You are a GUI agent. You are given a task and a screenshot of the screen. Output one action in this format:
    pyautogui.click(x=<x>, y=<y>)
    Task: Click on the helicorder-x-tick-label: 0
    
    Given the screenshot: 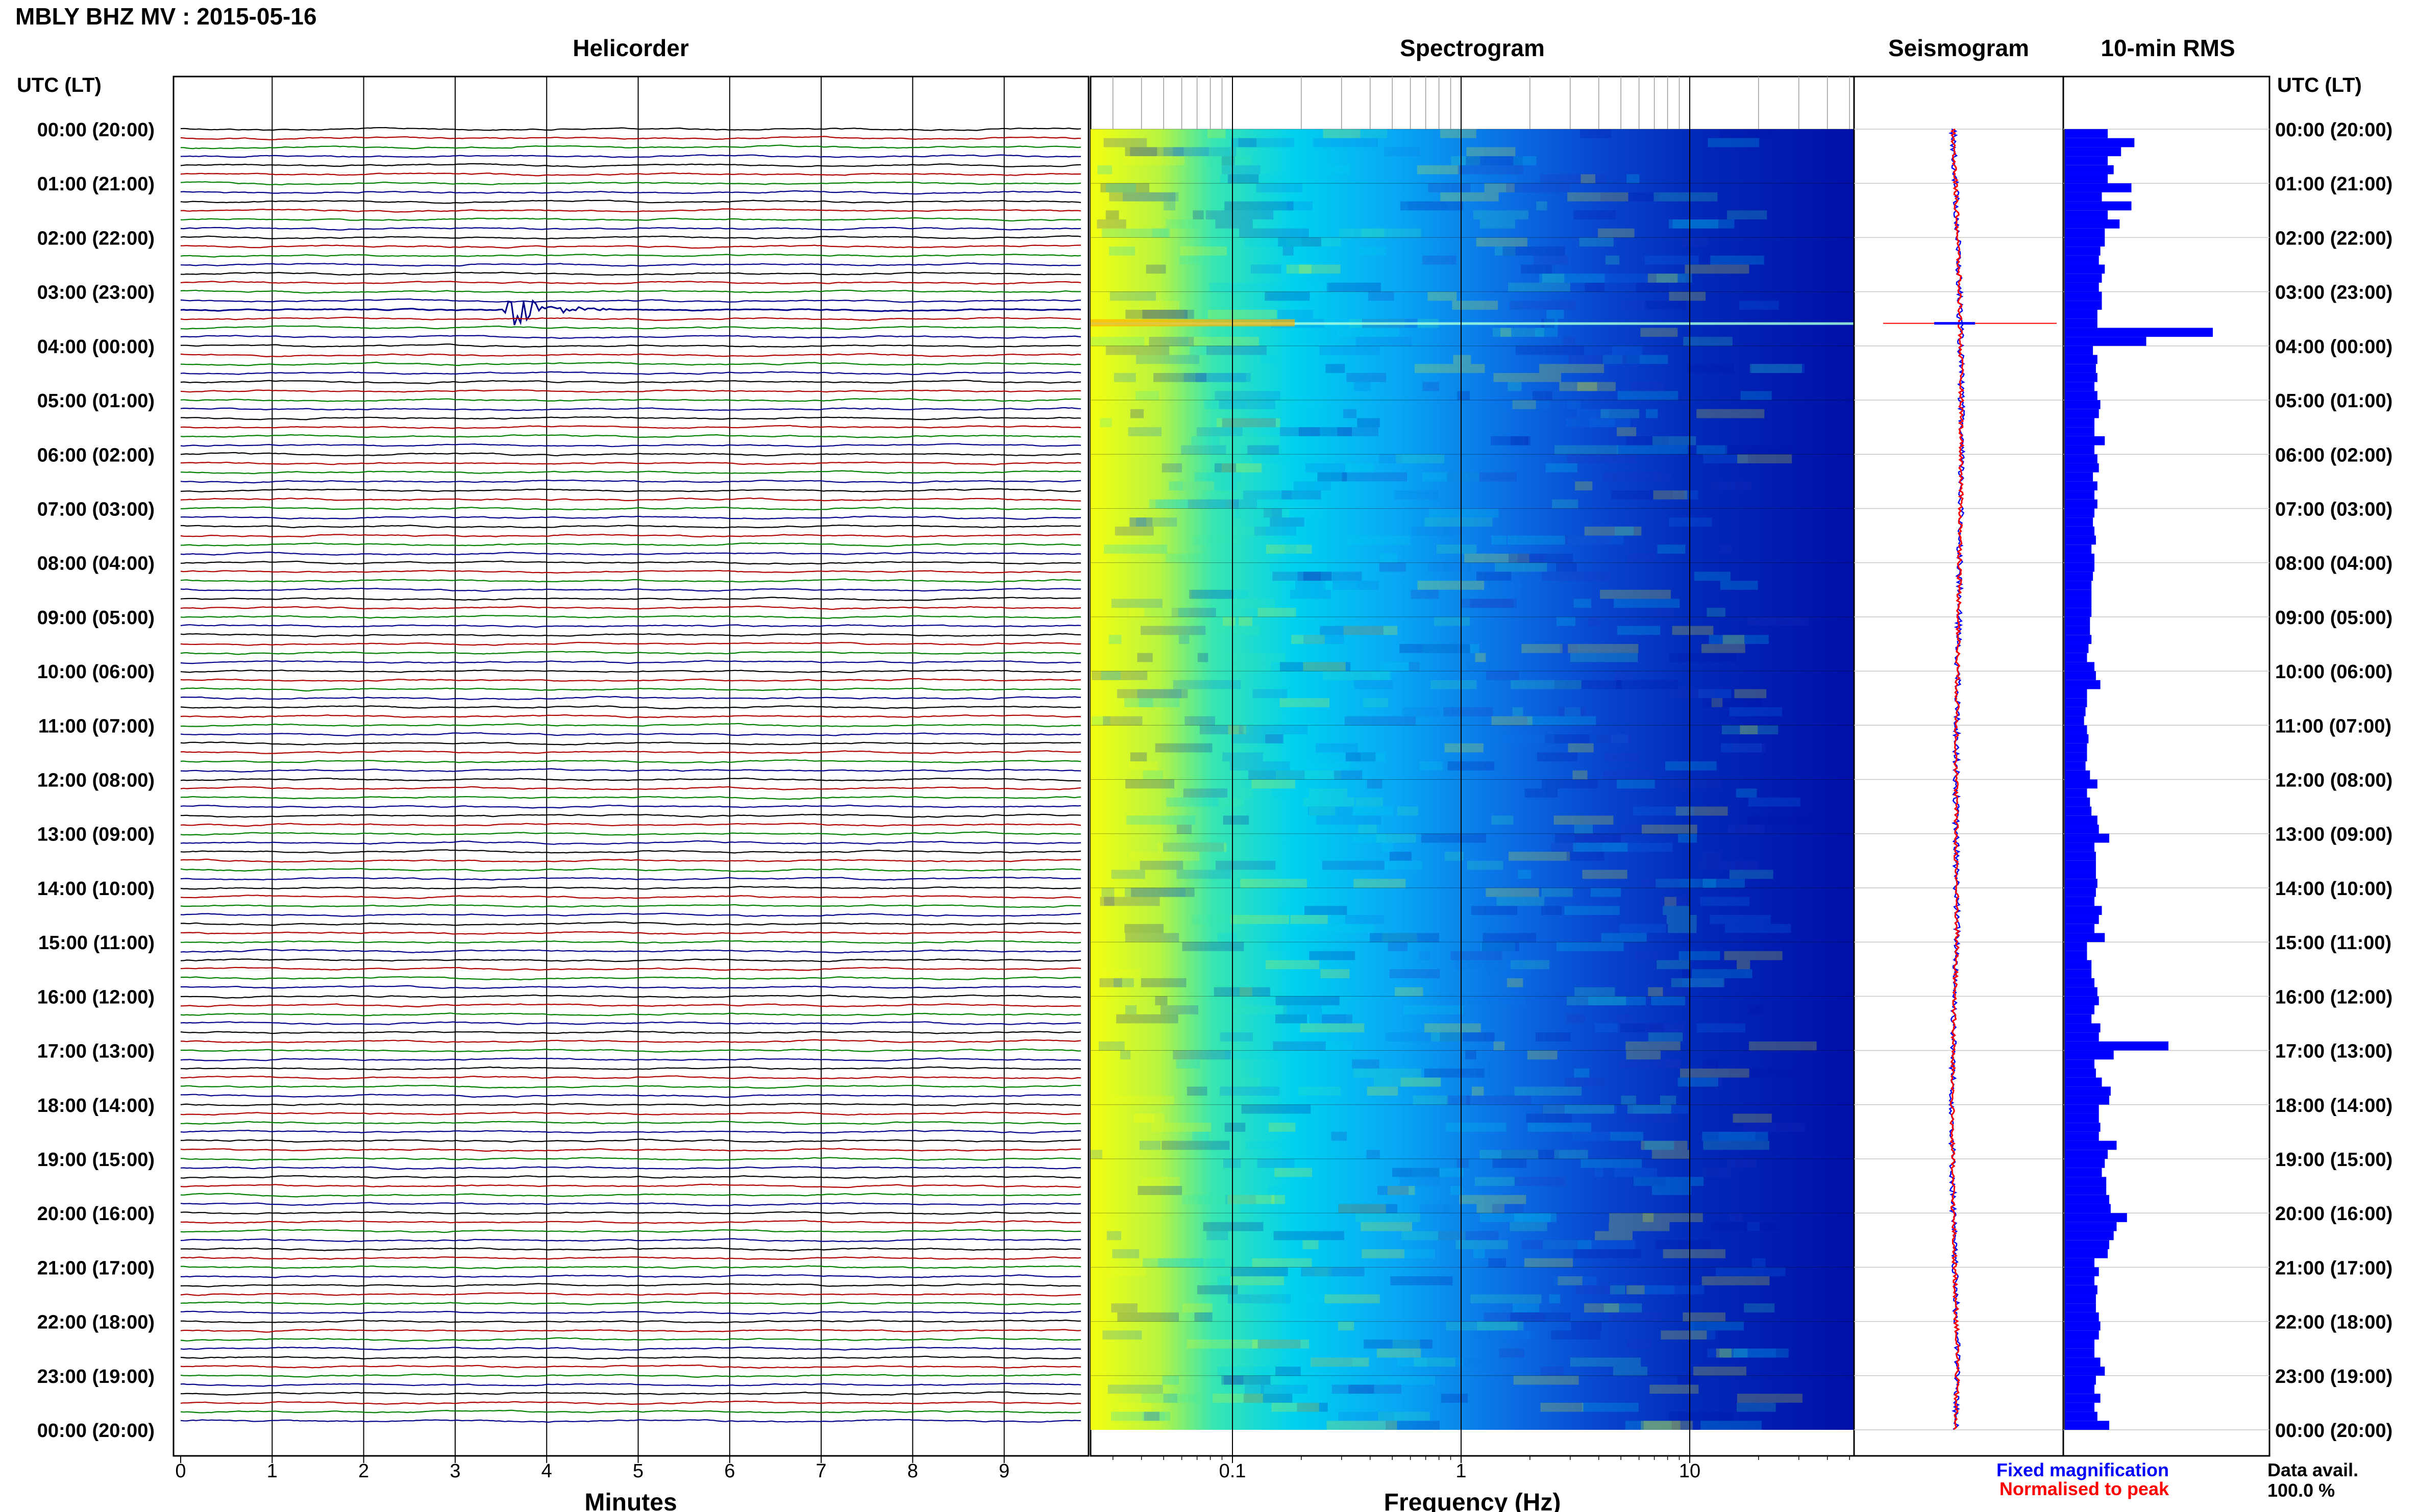 What is the action you would take?
    pyautogui.click(x=180, y=1471)
    